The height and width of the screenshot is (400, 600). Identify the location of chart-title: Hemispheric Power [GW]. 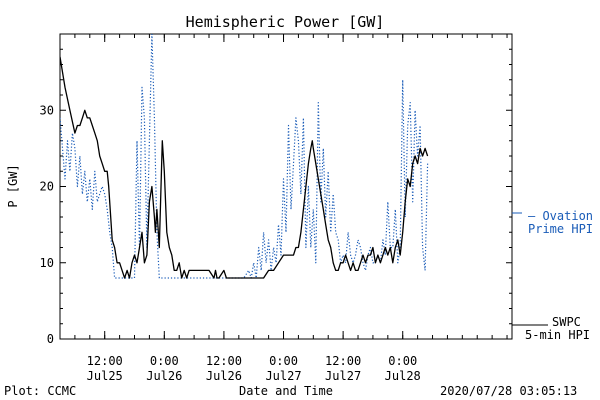
(285, 22).